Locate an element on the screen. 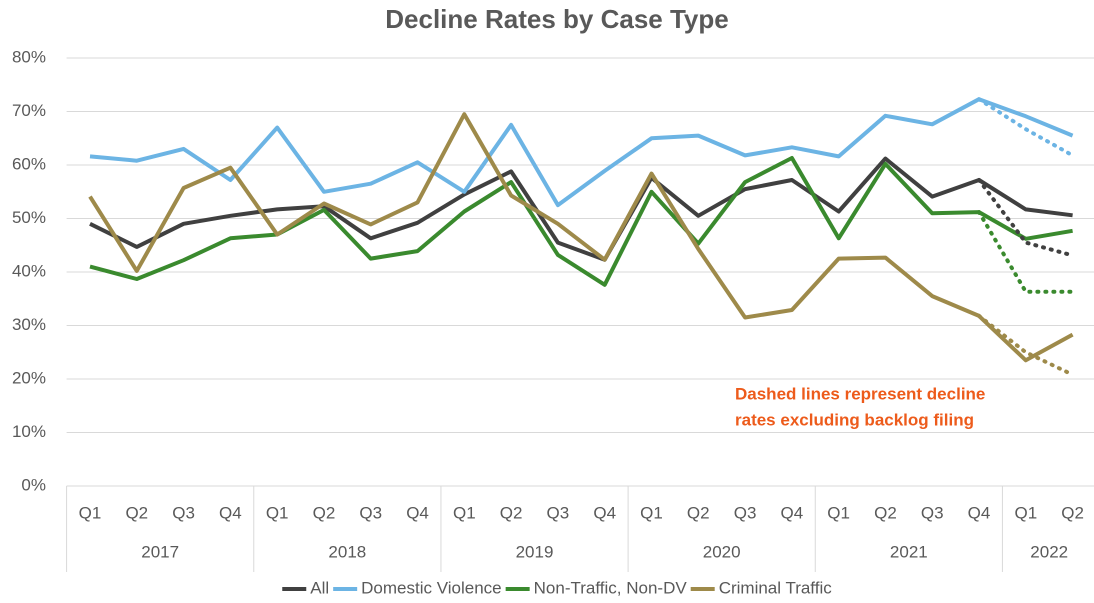 The image size is (1094, 603). x-group-label: 2019 is located at coordinates (535, 551).